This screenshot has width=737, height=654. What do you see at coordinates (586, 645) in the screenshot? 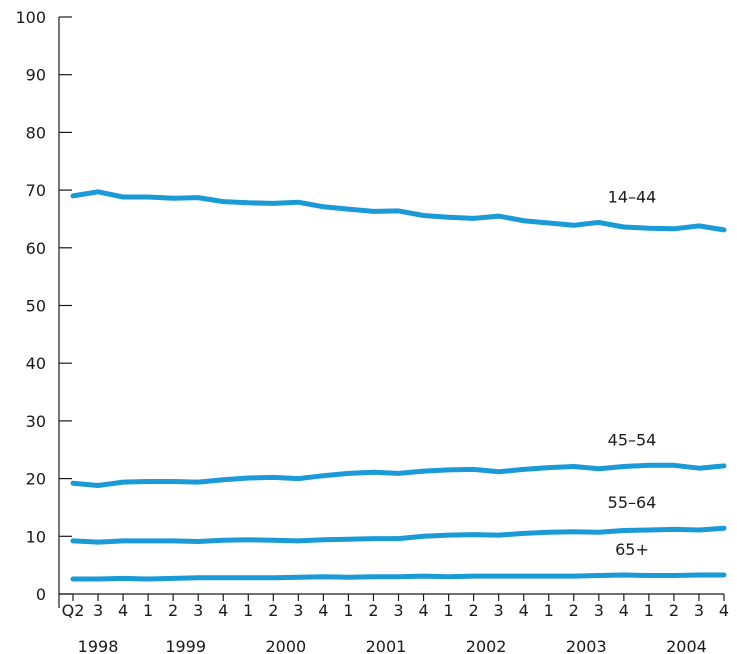
I see `year-label: 2003` at bounding box center [586, 645].